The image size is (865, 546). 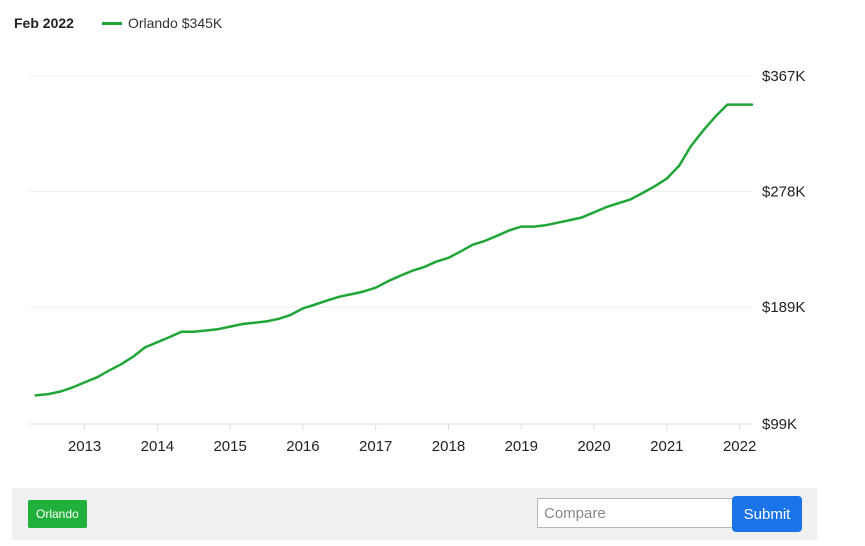 I want to click on x-tick-label: 2017, so click(x=375, y=446).